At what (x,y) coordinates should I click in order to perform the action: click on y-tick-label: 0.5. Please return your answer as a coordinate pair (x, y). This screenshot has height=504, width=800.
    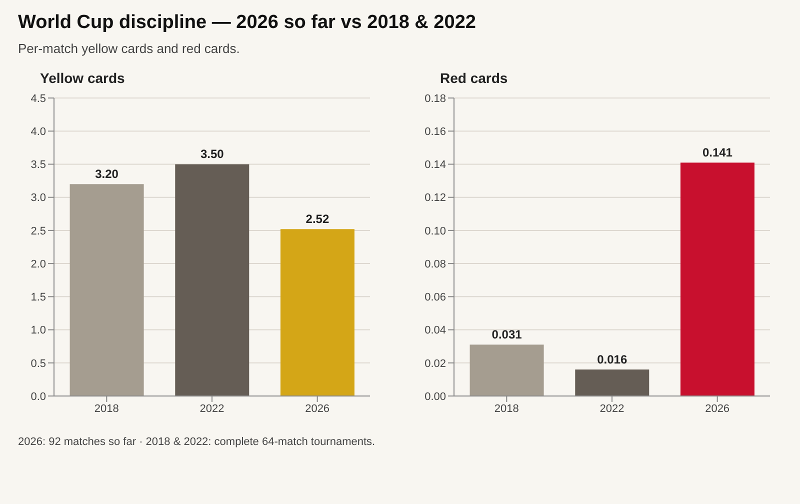
    Looking at the image, I should click on (38, 364).